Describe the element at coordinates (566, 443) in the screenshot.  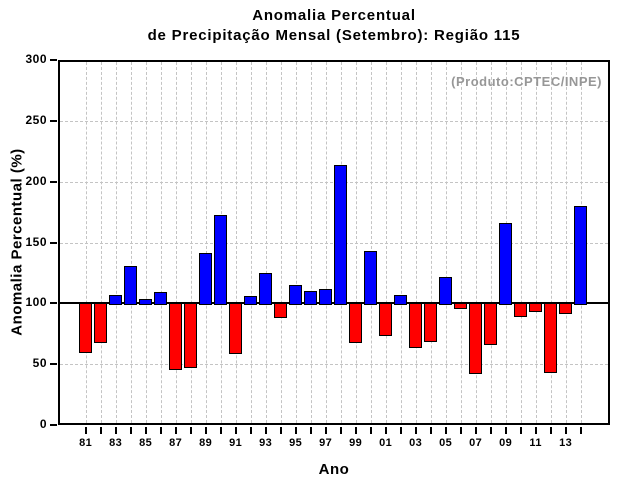
I see `x-tick-label: 13` at that location.